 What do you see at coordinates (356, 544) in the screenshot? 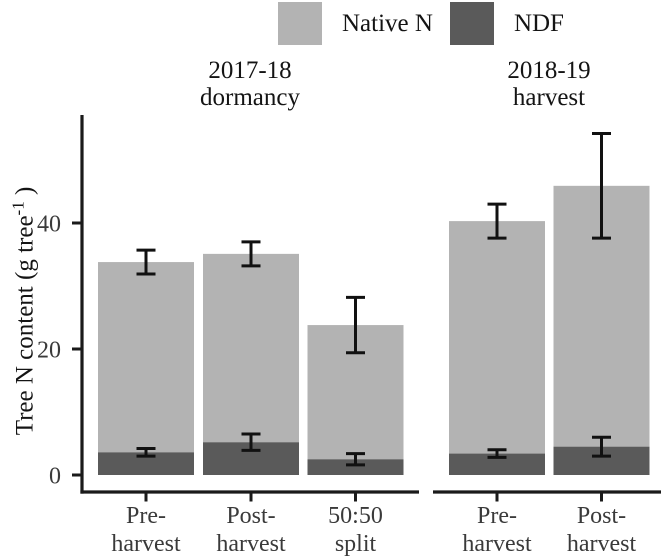
I see `x-tick-label: split` at bounding box center [356, 544].